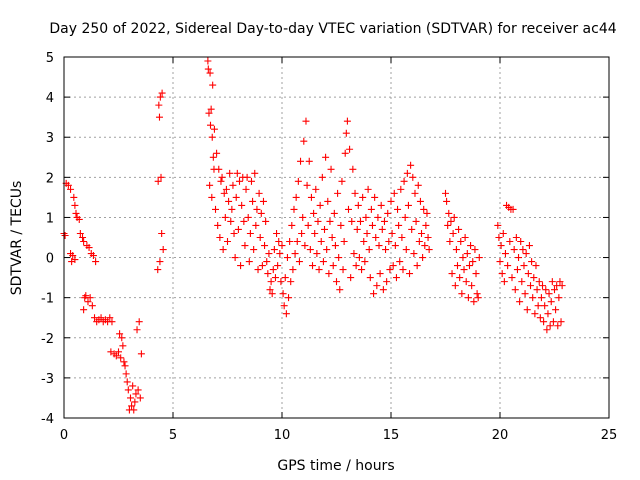  I want to click on y-tick-label: -3, so click(47, 379).